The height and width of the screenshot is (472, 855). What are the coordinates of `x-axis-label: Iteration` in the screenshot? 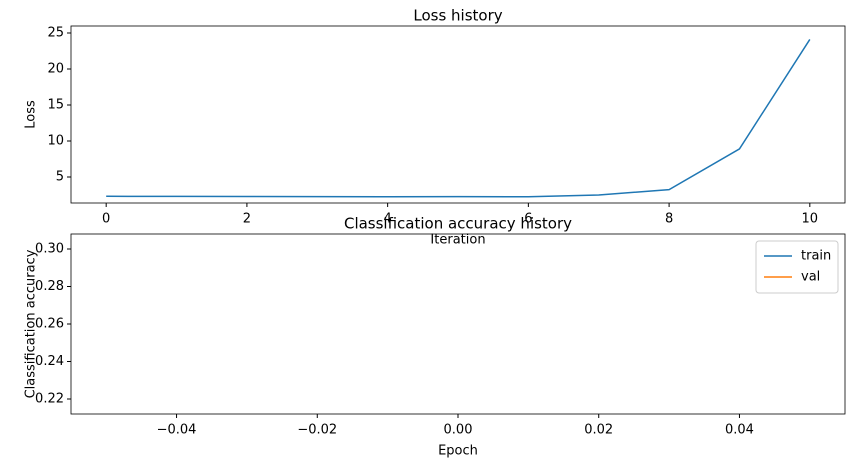 It's located at (457, 240).